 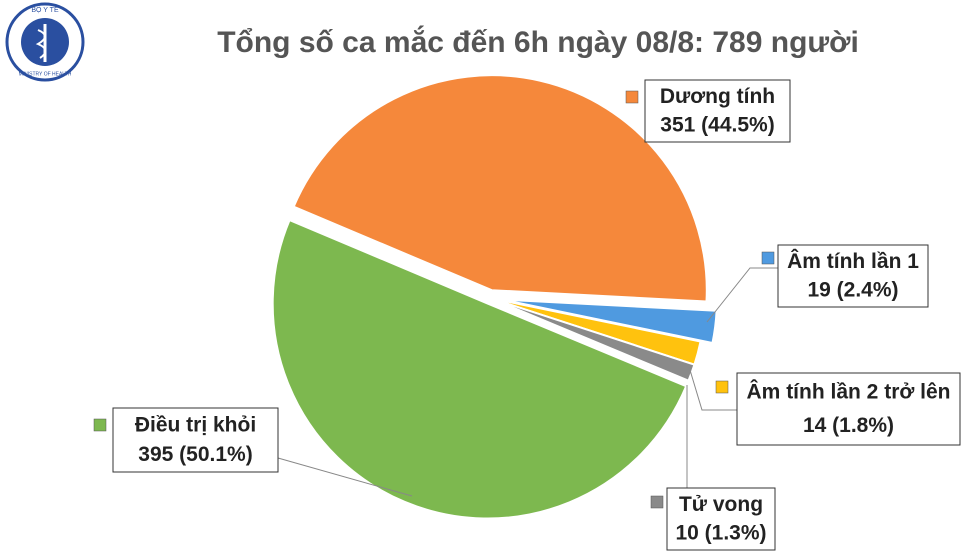 What do you see at coordinates (717, 96) in the screenshot?
I see `category-label: Dương tính` at bounding box center [717, 96].